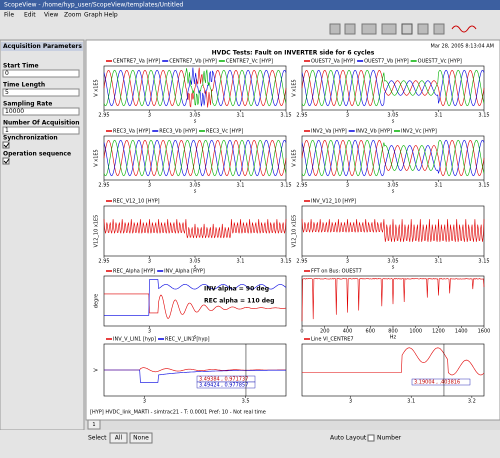 This screenshot has width=500, height=458. What do you see at coordinates (42, 235) in the screenshot?
I see `sidebar` at bounding box center [42, 235].